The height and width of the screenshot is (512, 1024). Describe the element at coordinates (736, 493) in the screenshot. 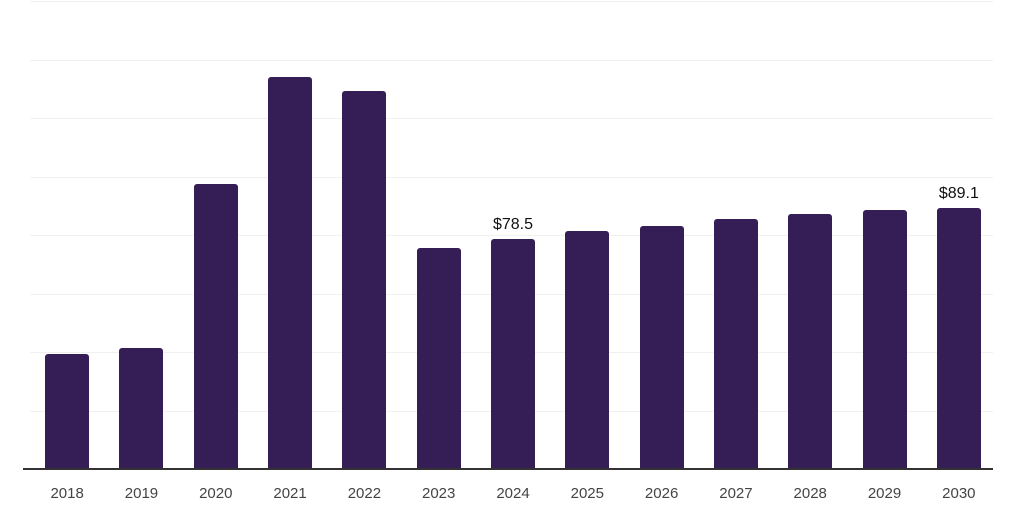

I see `x-tick-label-2027: 2027` at that location.